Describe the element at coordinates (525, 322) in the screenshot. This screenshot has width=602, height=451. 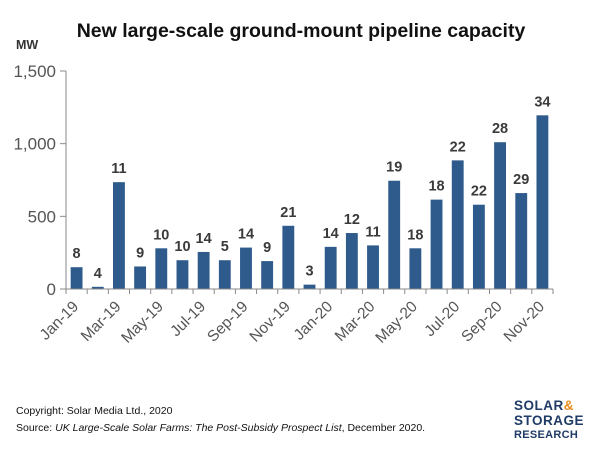
I see `x-tick-label: Nov-20` at that location.